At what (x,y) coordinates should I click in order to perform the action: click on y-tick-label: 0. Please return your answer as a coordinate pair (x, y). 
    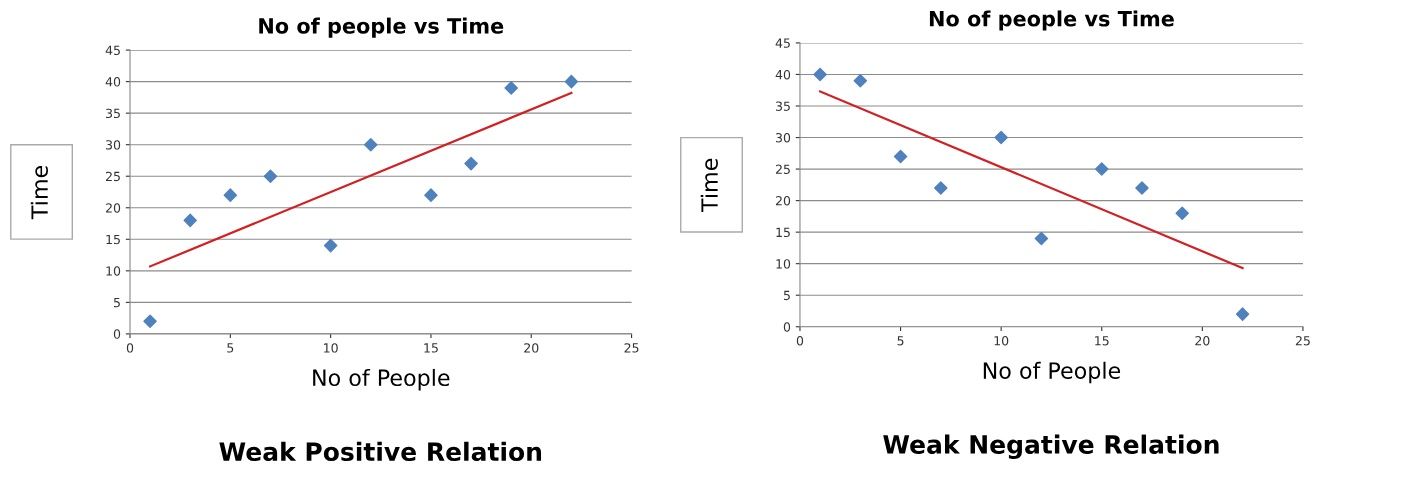
    Looking at the image, I should click on (787, 327).